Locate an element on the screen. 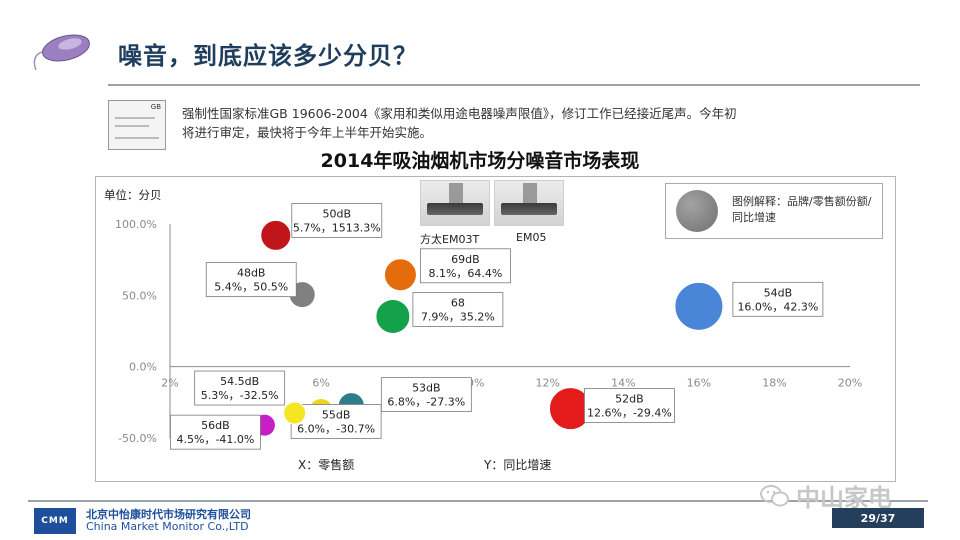  data-label-value: 5.3%，-32.5% is located at coordinates (240, 395).